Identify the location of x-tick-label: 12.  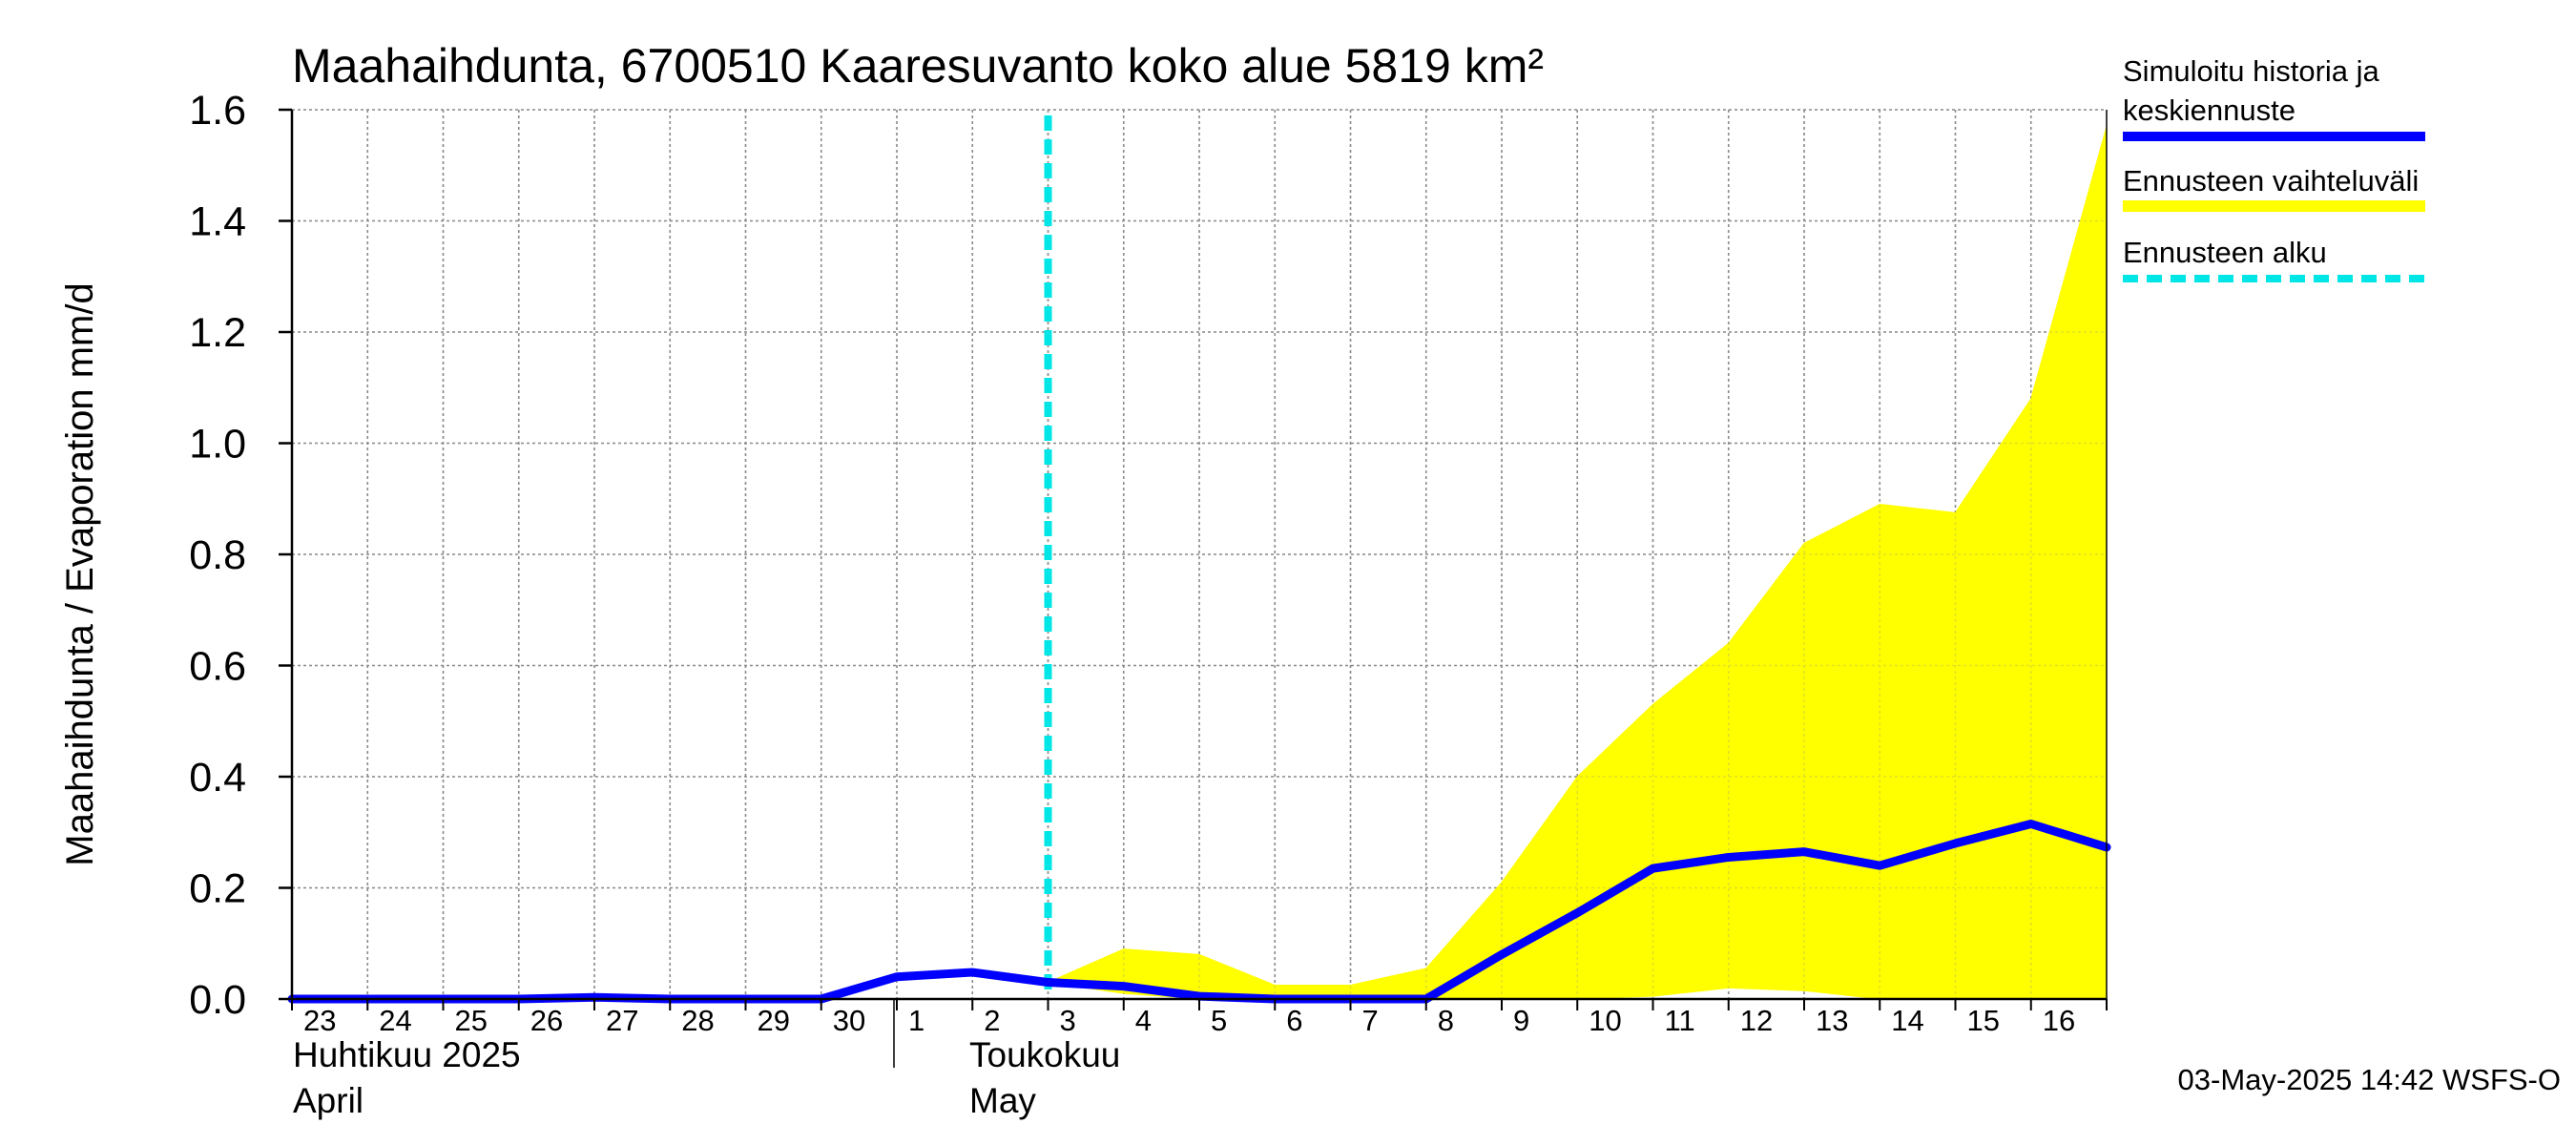
(1756, 1021).